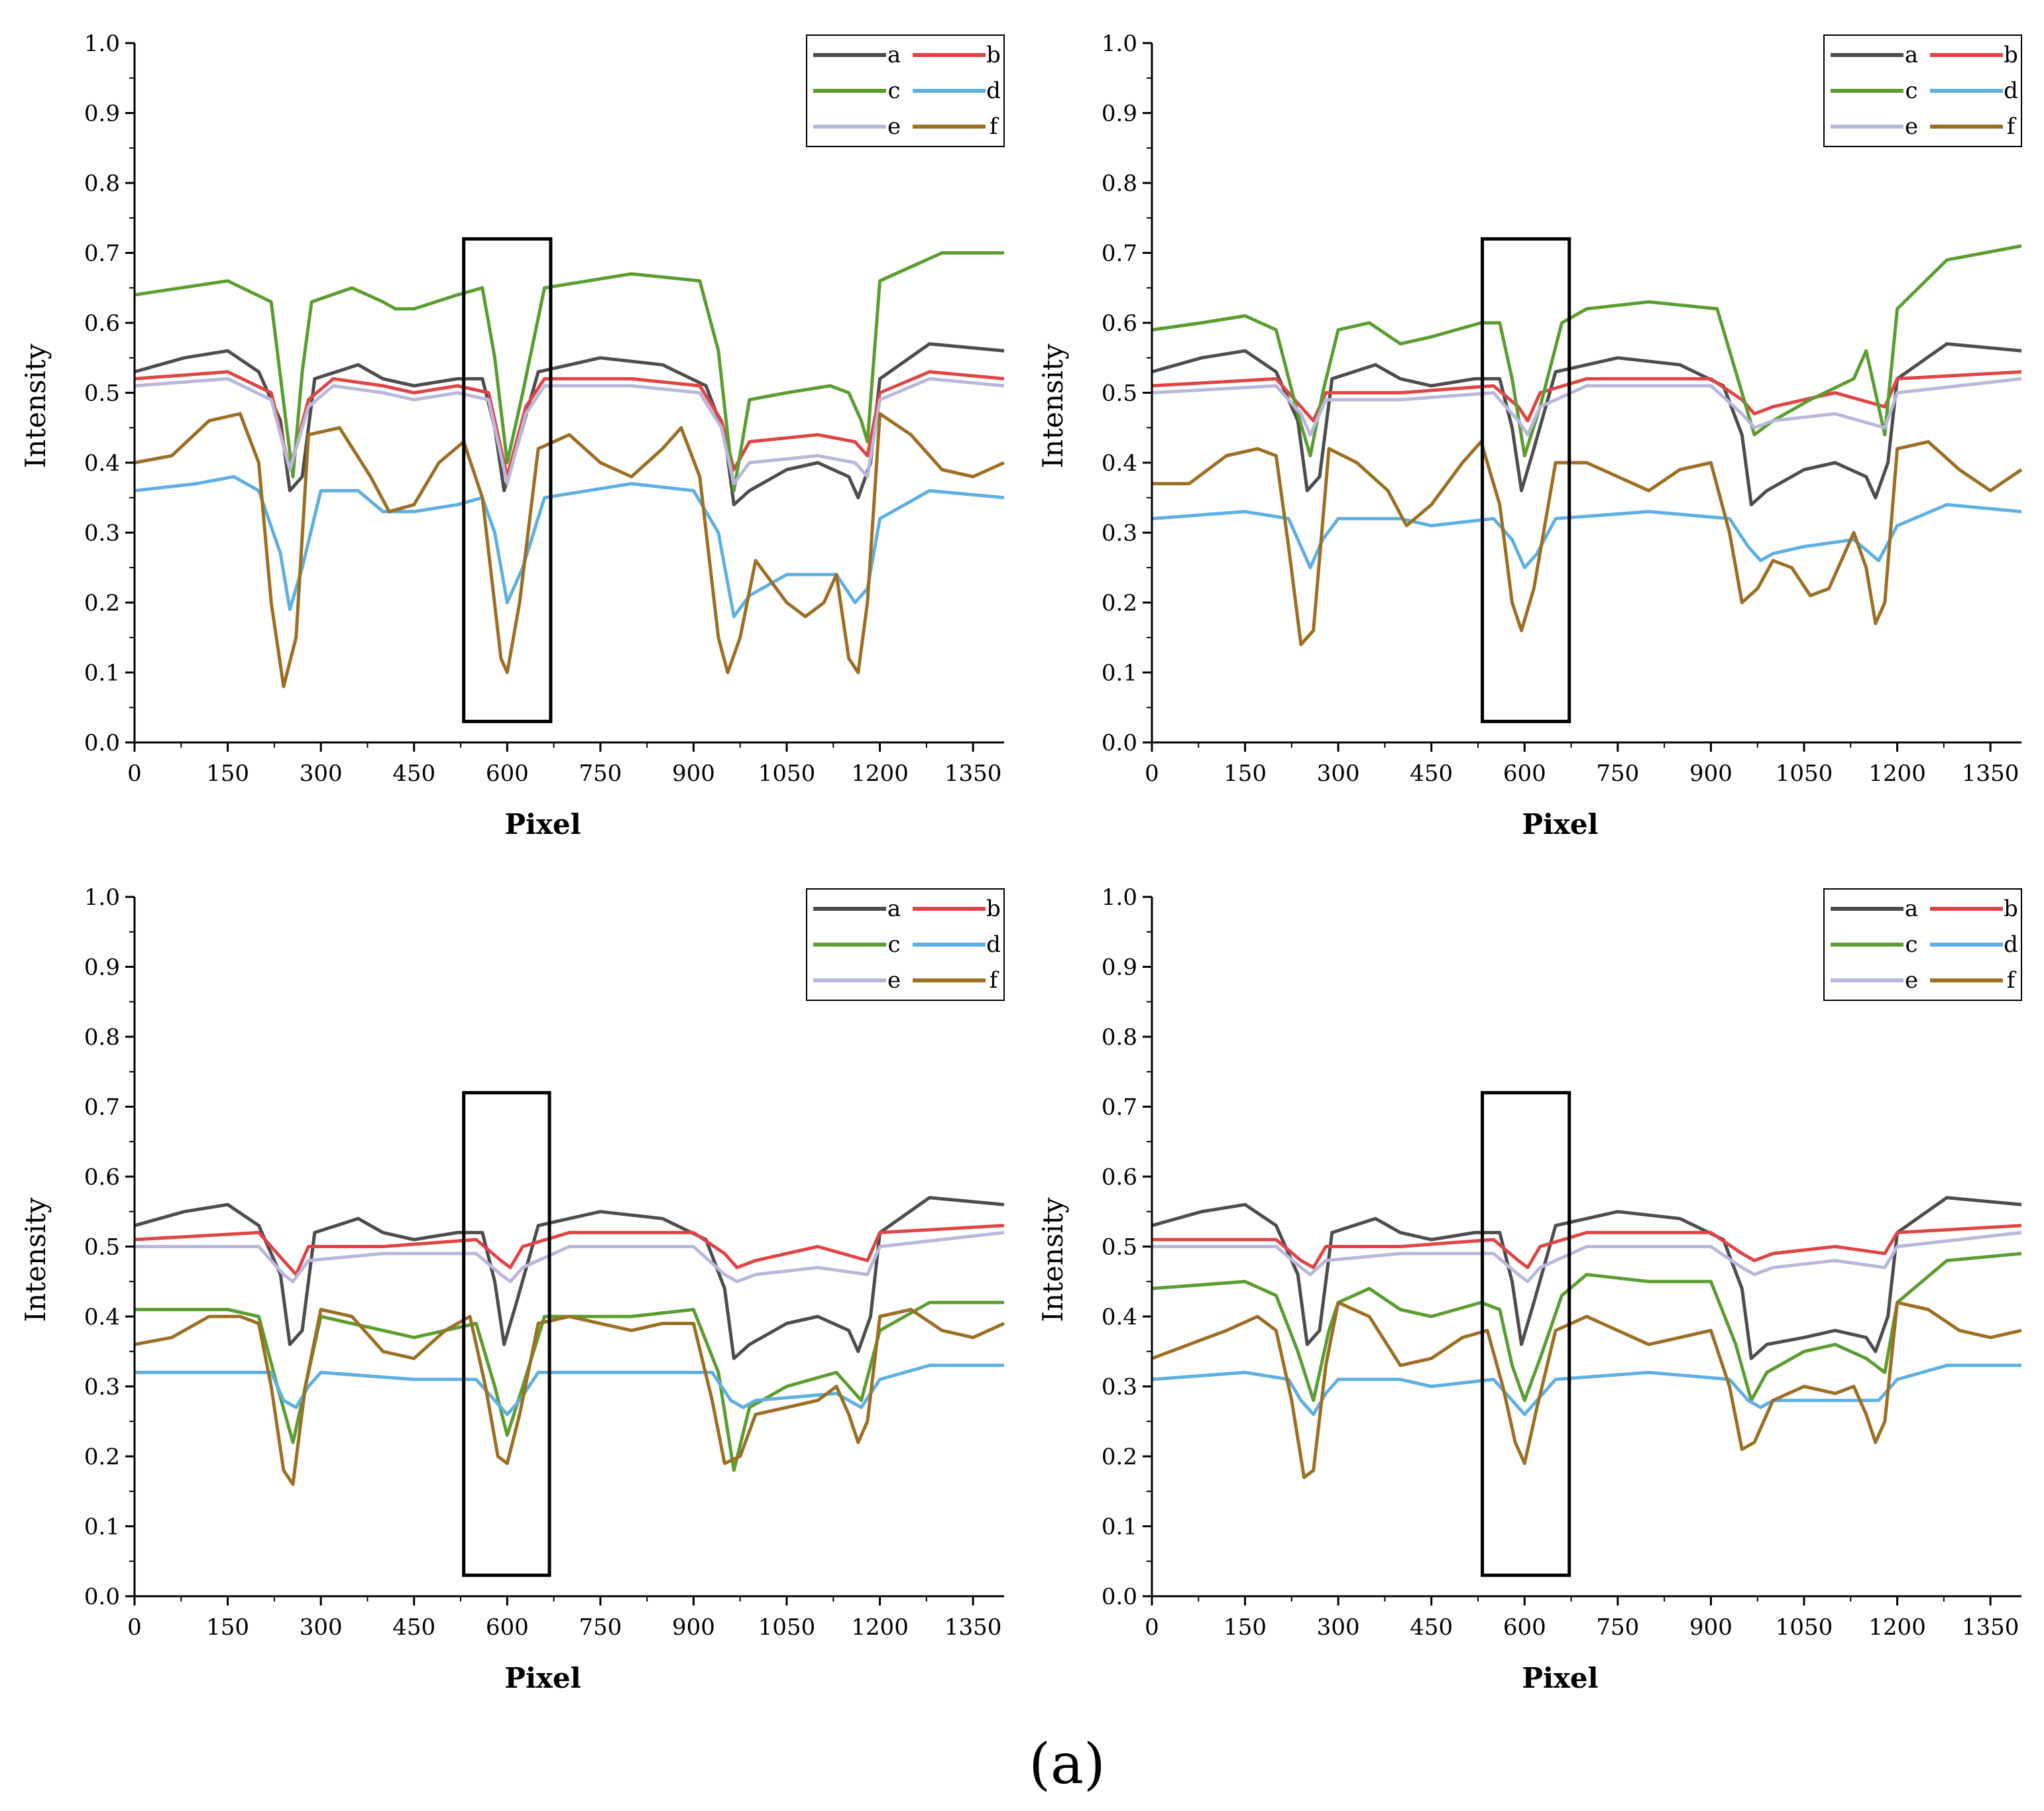 The height and width of the screenshot is (1811, 2044). I want to click on chart-2-series-f-line, so click(569, 1397).